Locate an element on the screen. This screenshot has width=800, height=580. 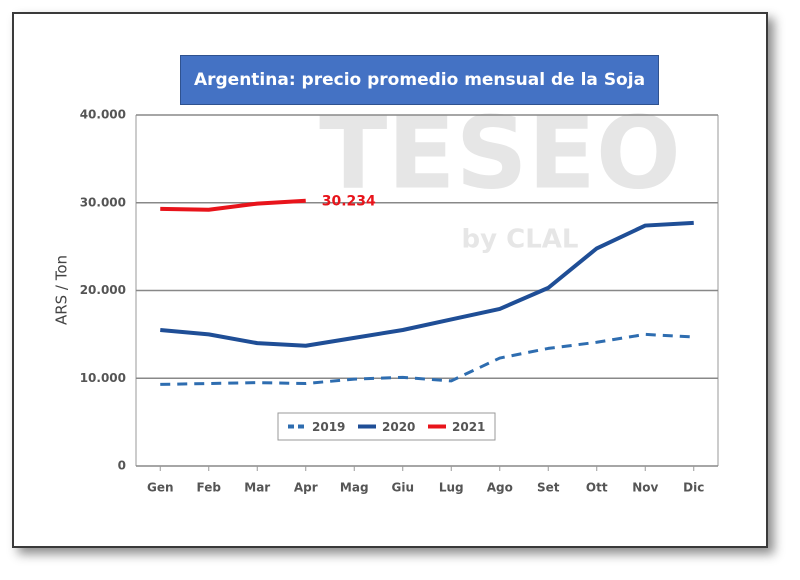
y-tick-label: 10.000 is located at coordinates (103, 378).